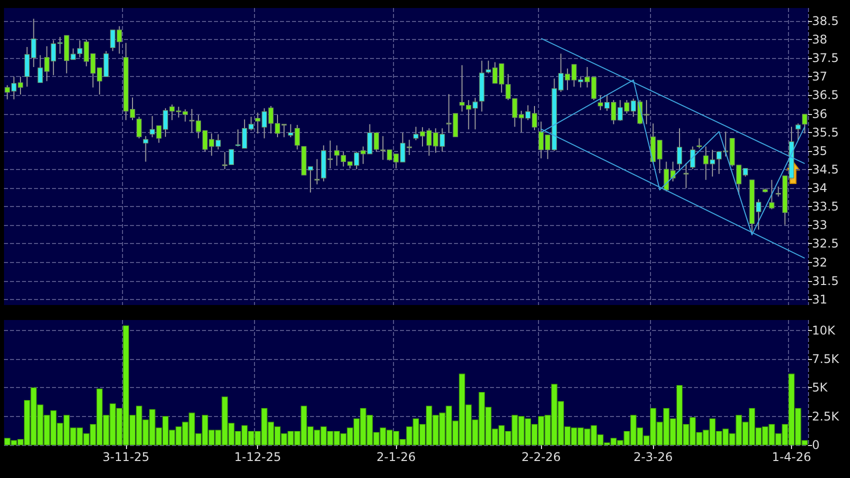 This screenshot has width=850, height=478. I want to click on x-tick-label: 2-2-26, so click(541, 457).